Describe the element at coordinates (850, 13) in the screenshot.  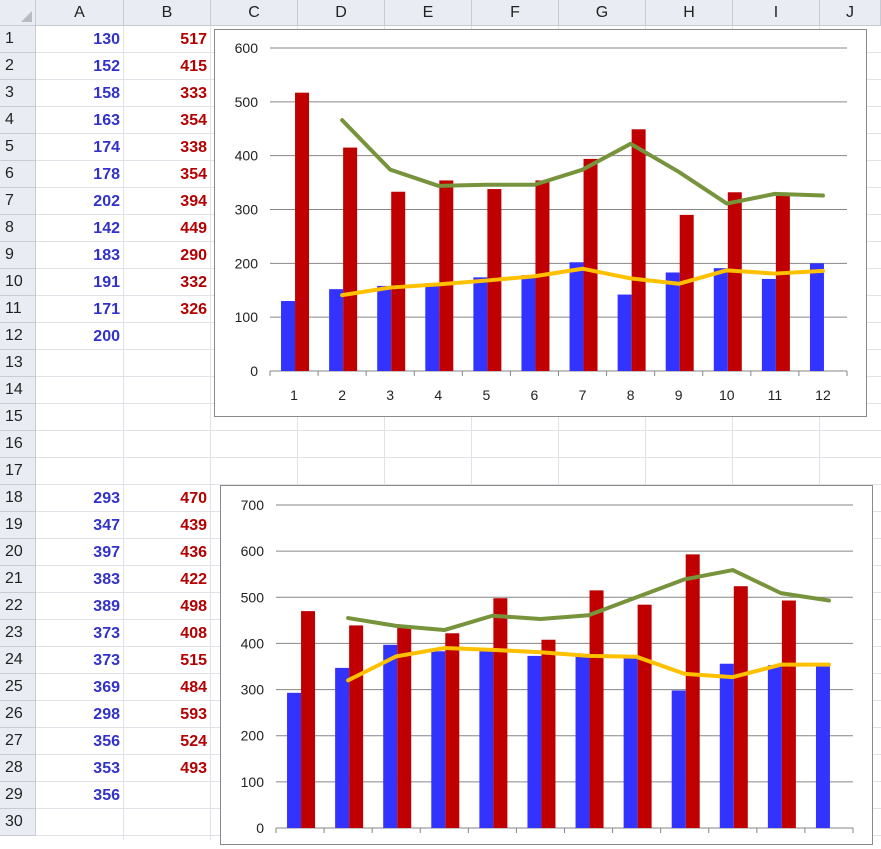
I see `column-header-j: J` at that location.